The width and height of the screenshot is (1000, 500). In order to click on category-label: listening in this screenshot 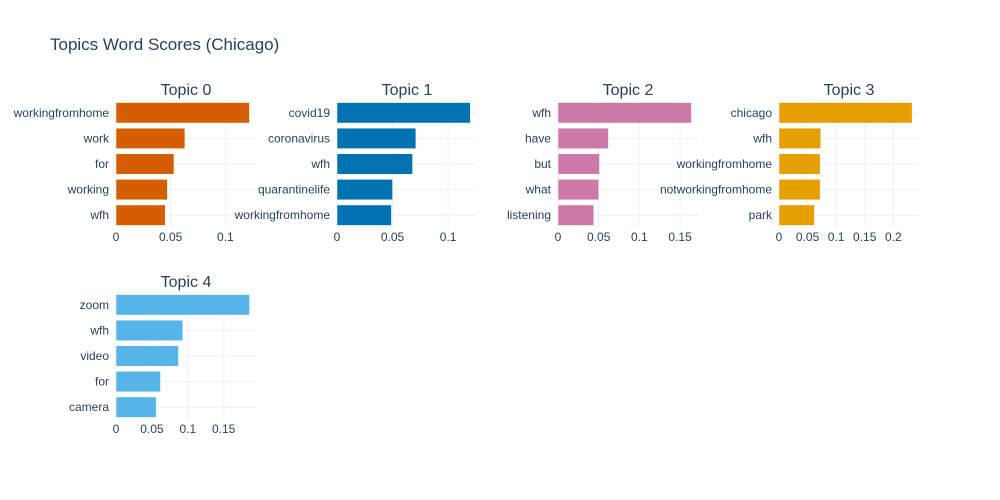, I will do `click(529, 215)`.